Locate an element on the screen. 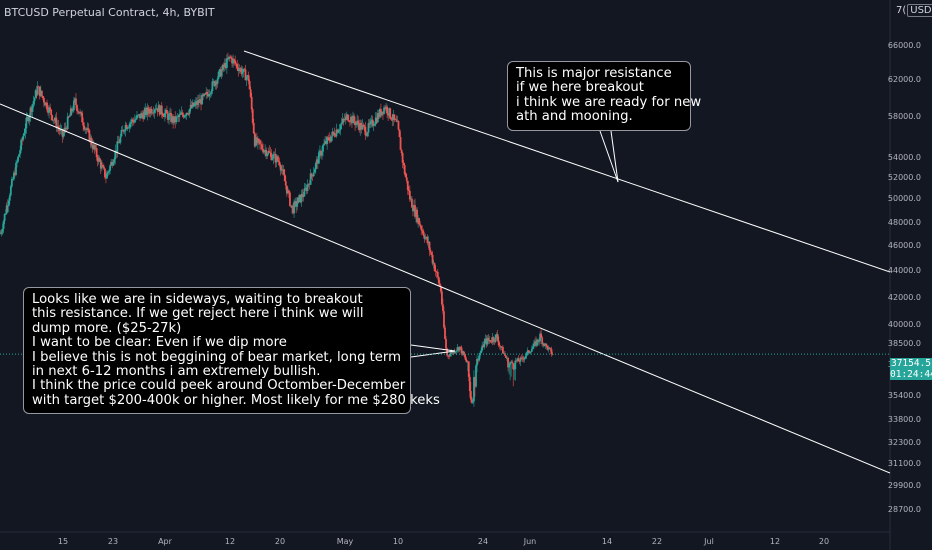 The height and width of the screenshot is (550, 932). time-axis: 15 23 Apr 12 20 May 10 24 Jun 14 22 Jul 12 20 is located at coordinates (443, 541).